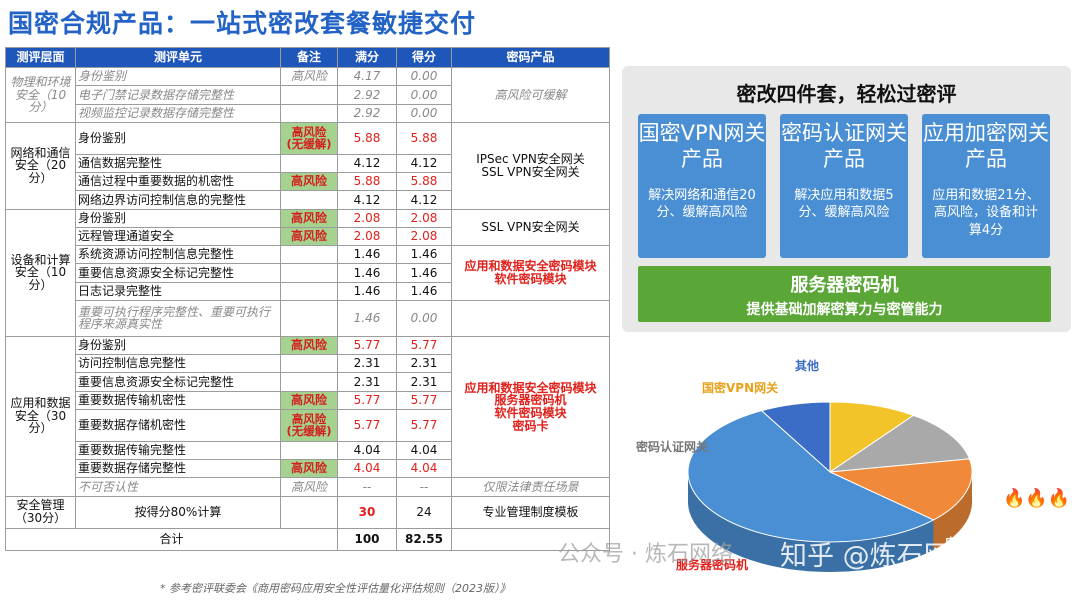 Image resolution: width=1080 pixels, height=600 pixels. What do you see at coordinates (367, 181) in the screenshot?
I see `full-cell: 5.88` at bounding box center [367, 181].